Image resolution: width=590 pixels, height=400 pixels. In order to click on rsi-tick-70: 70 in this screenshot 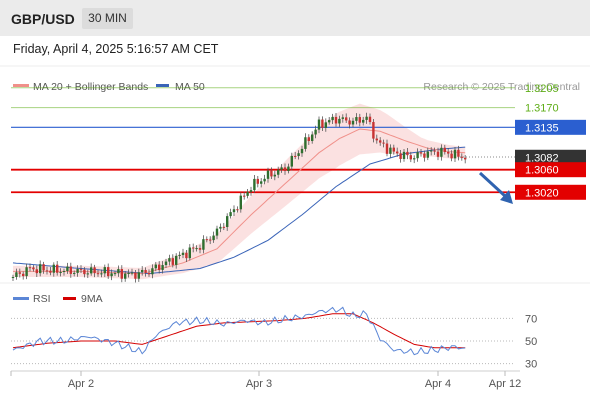, I will do `click(531, 319)`.